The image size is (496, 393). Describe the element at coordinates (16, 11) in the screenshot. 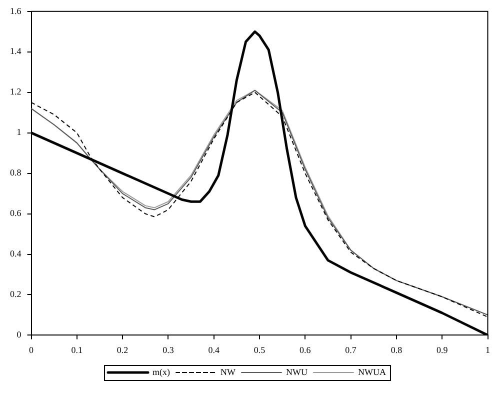

I see `y-tick-label: 1.6` at that location.